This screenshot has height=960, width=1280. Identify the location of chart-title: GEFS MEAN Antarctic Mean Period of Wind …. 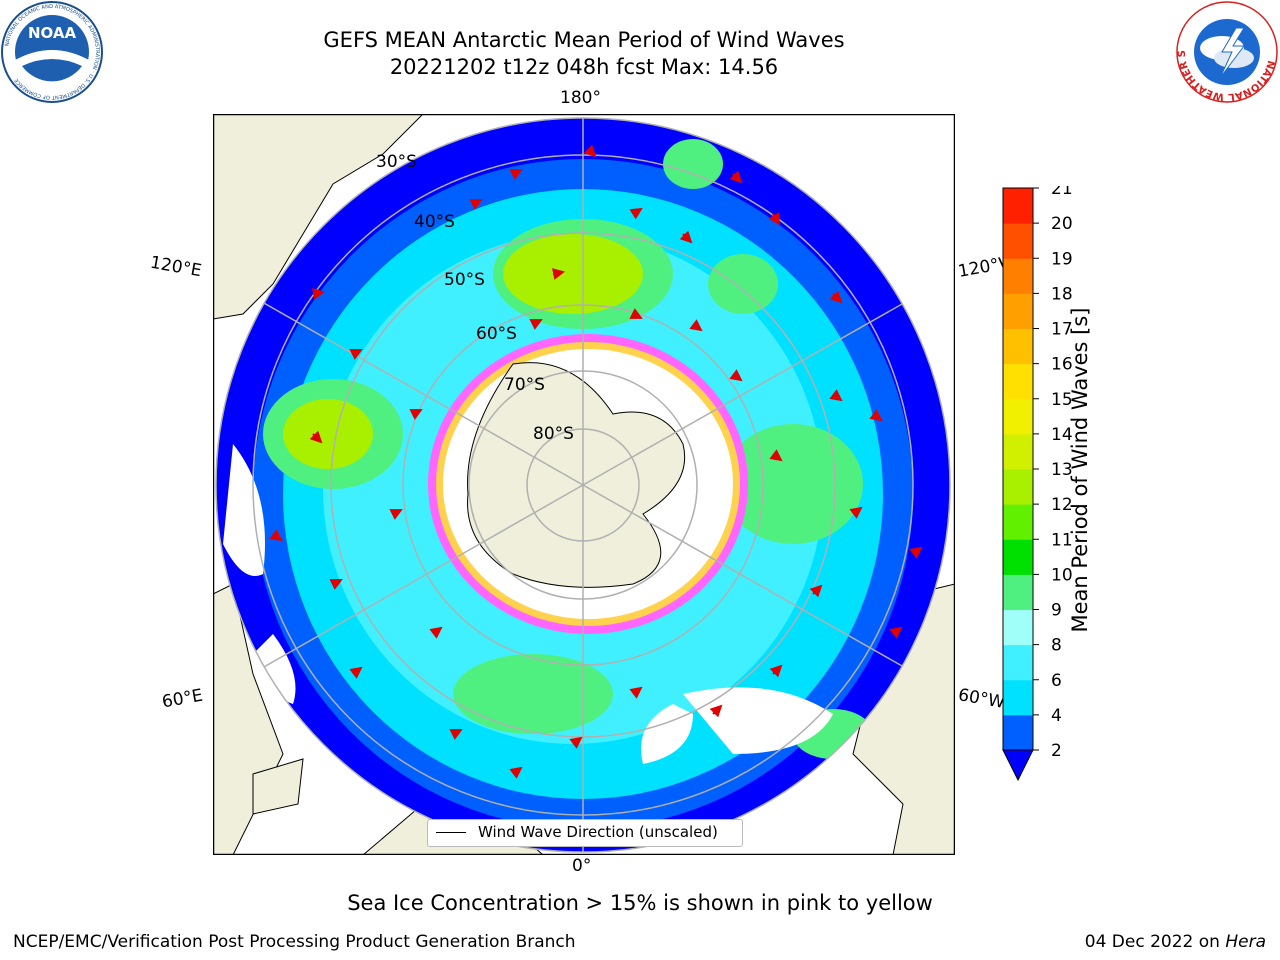
(584, 40).